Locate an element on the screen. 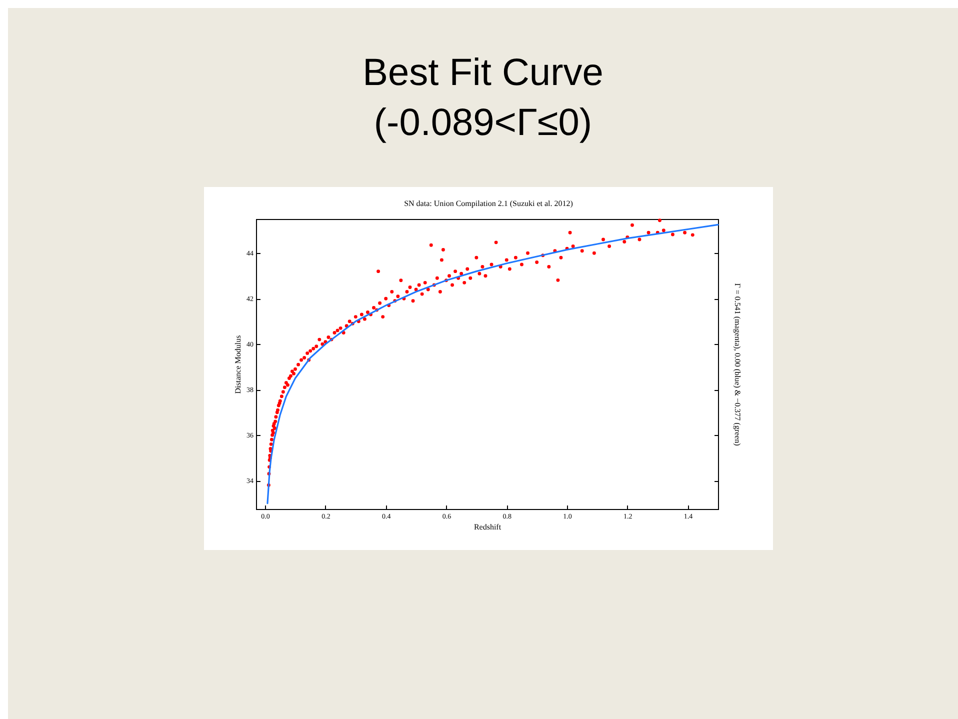  text: SN data: Union Compilation 2.1 (Suzuki et al. 2012) is located at coordinates (488, 203).